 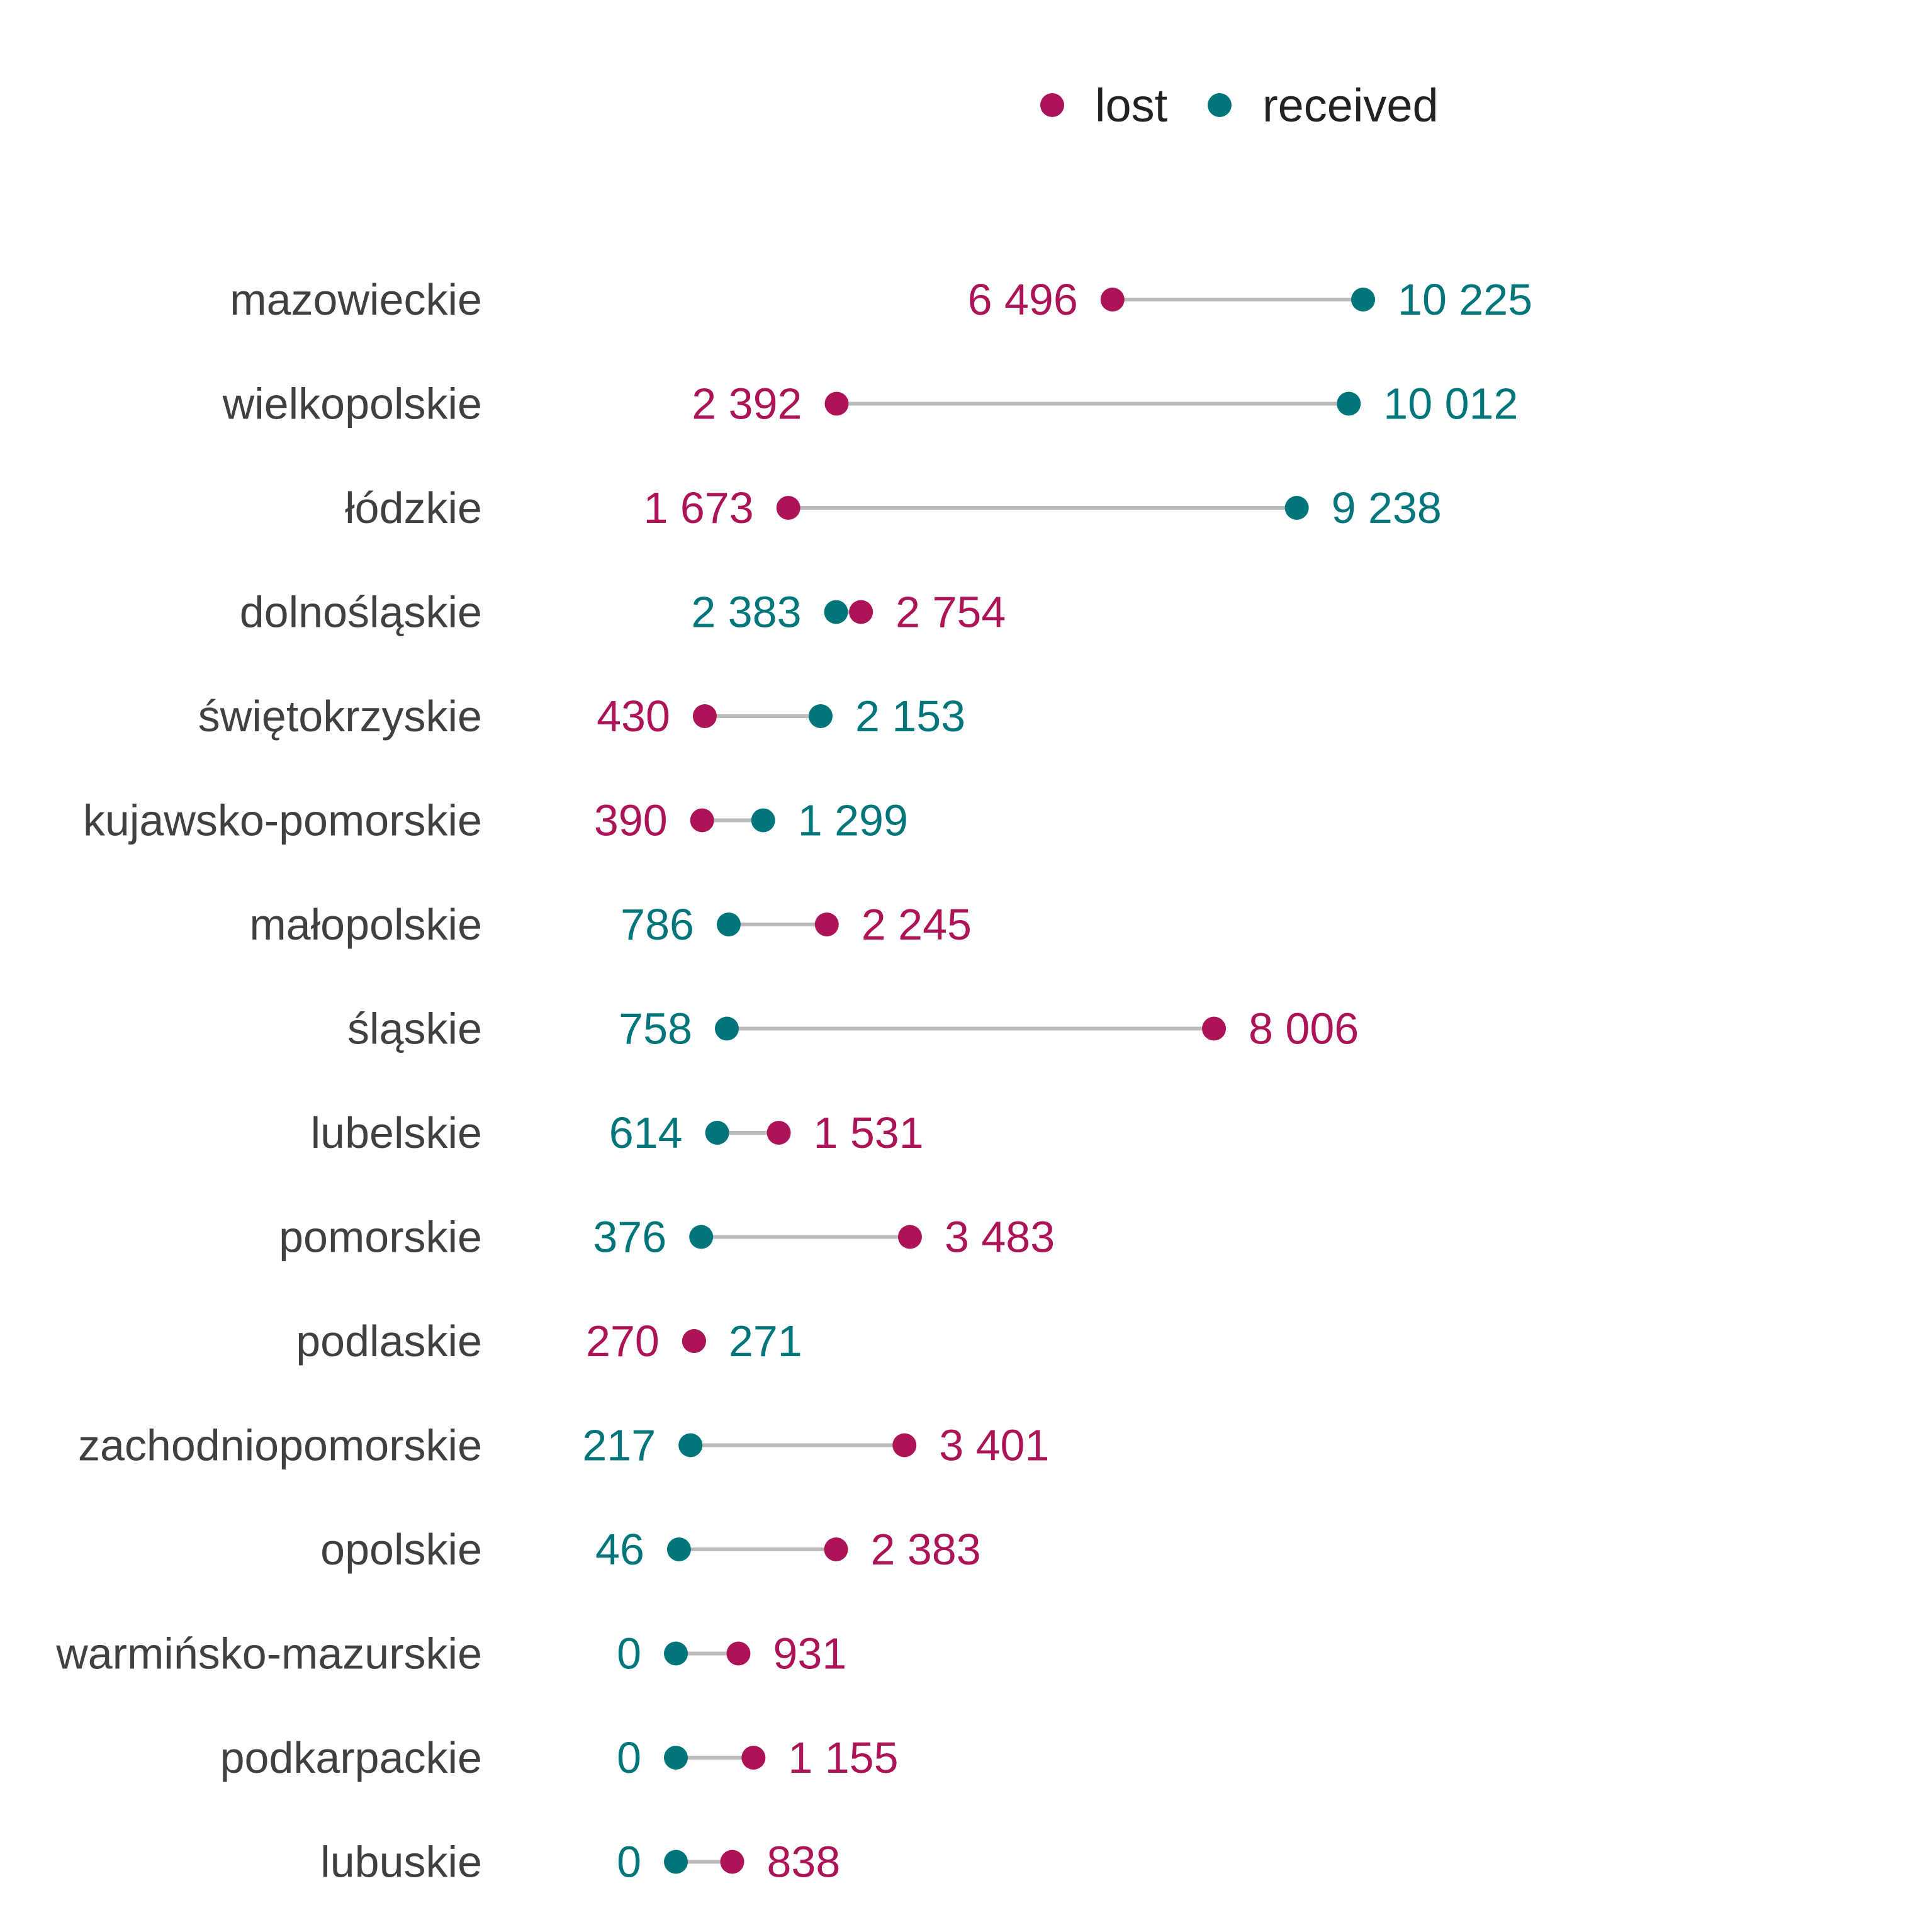 I want to click on category-label: mazowieckie, so click(x=356, y=299).